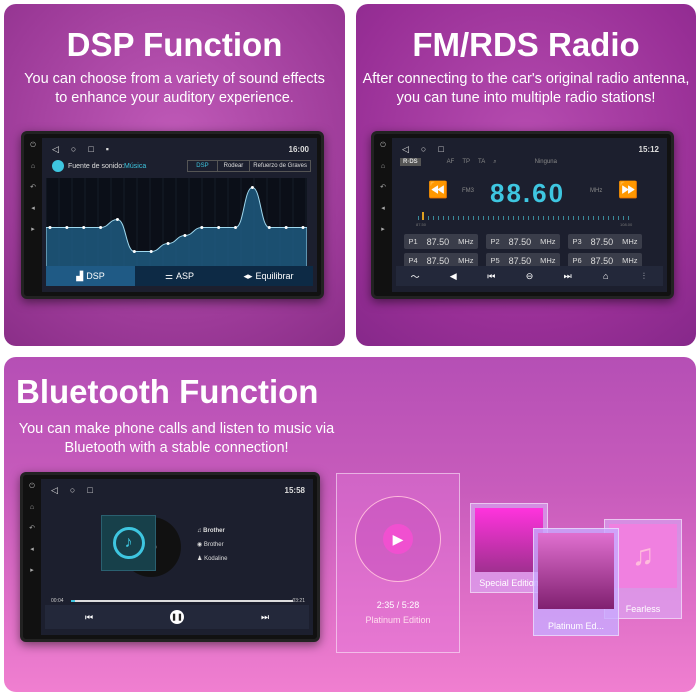 This screenshot has height=696, width=700. I want to click on range-max: 108.00, so click(626, 224).